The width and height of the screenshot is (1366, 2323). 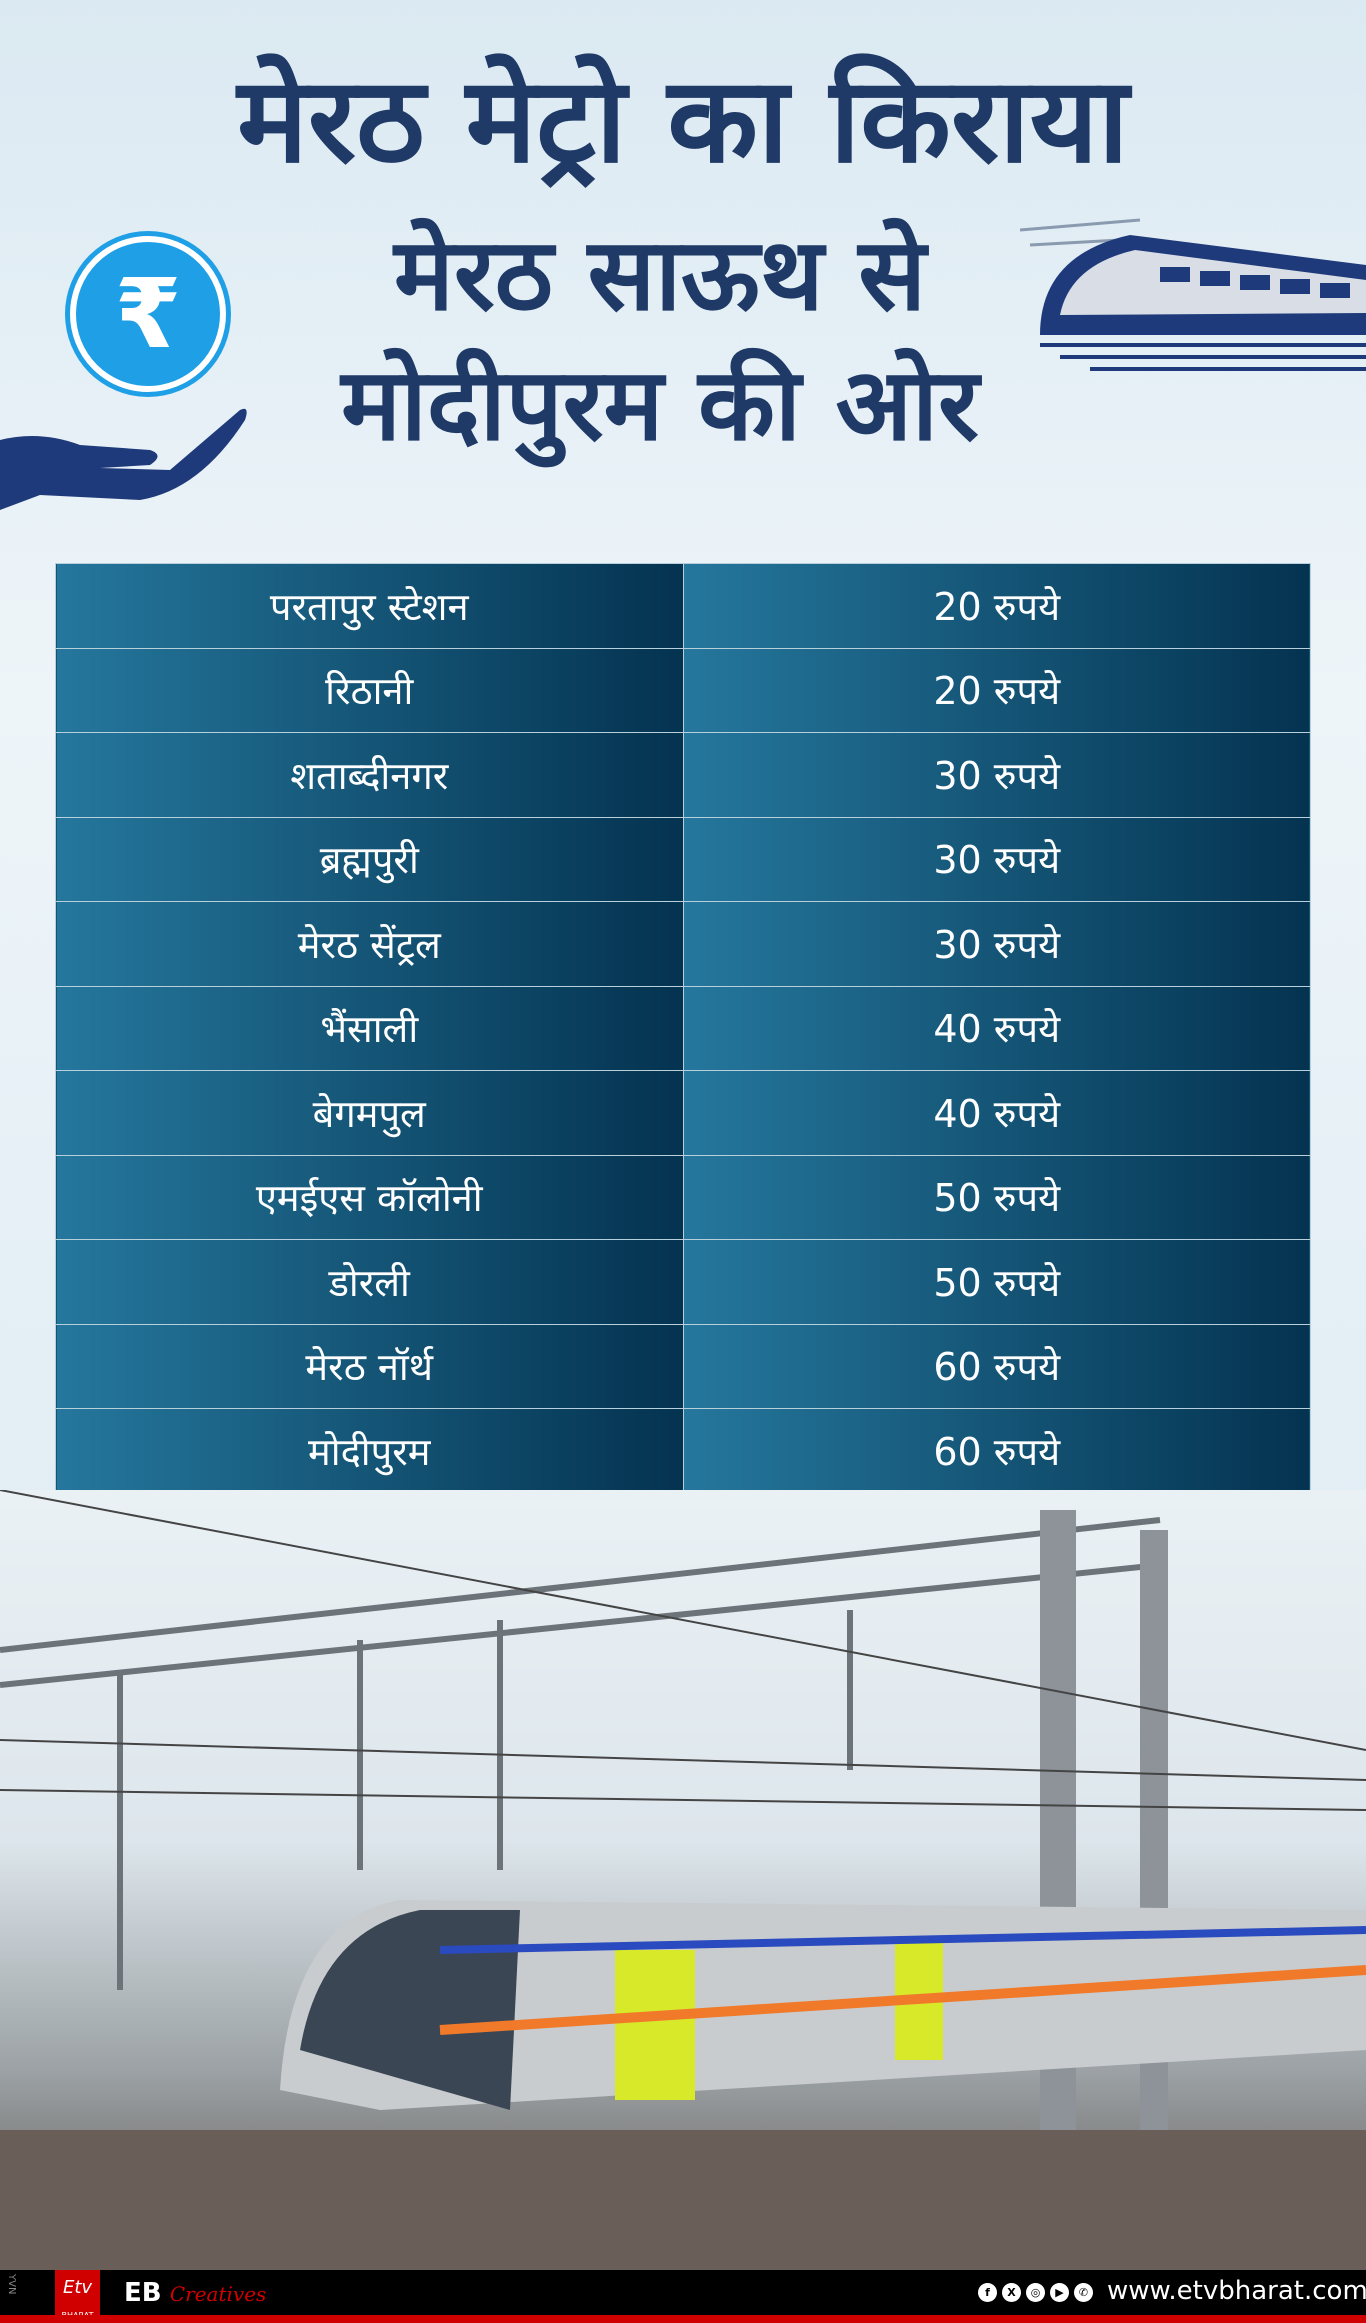 What do you see at coordinates (123, 459) in the screenshot?
I see `hand-icon` at bounding box center [123, 459].